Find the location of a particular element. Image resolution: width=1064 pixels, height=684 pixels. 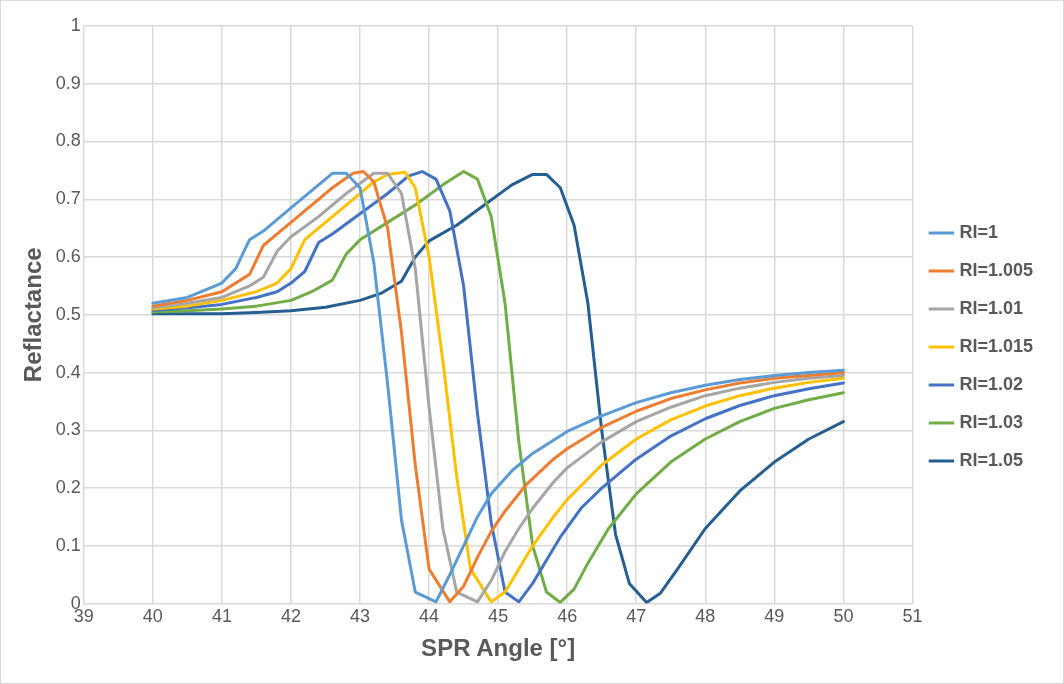

x-tick-label: 44 is located at coordinates (429, 616).